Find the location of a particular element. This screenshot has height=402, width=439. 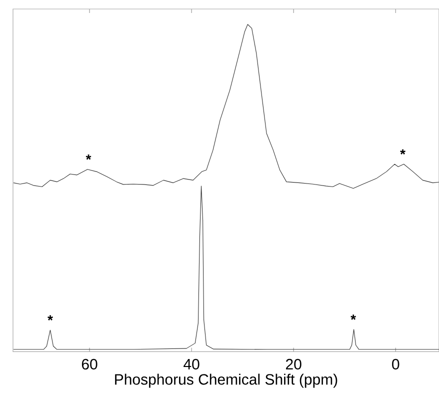

x-tick-label: 20 is located at coordinates (294, 364).